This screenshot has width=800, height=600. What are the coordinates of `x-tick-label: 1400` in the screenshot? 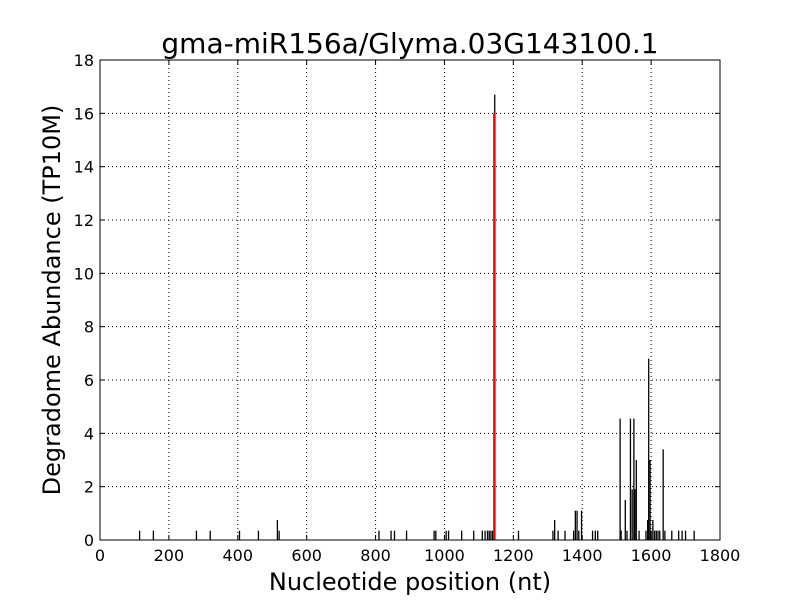 It's located at (582, 555).